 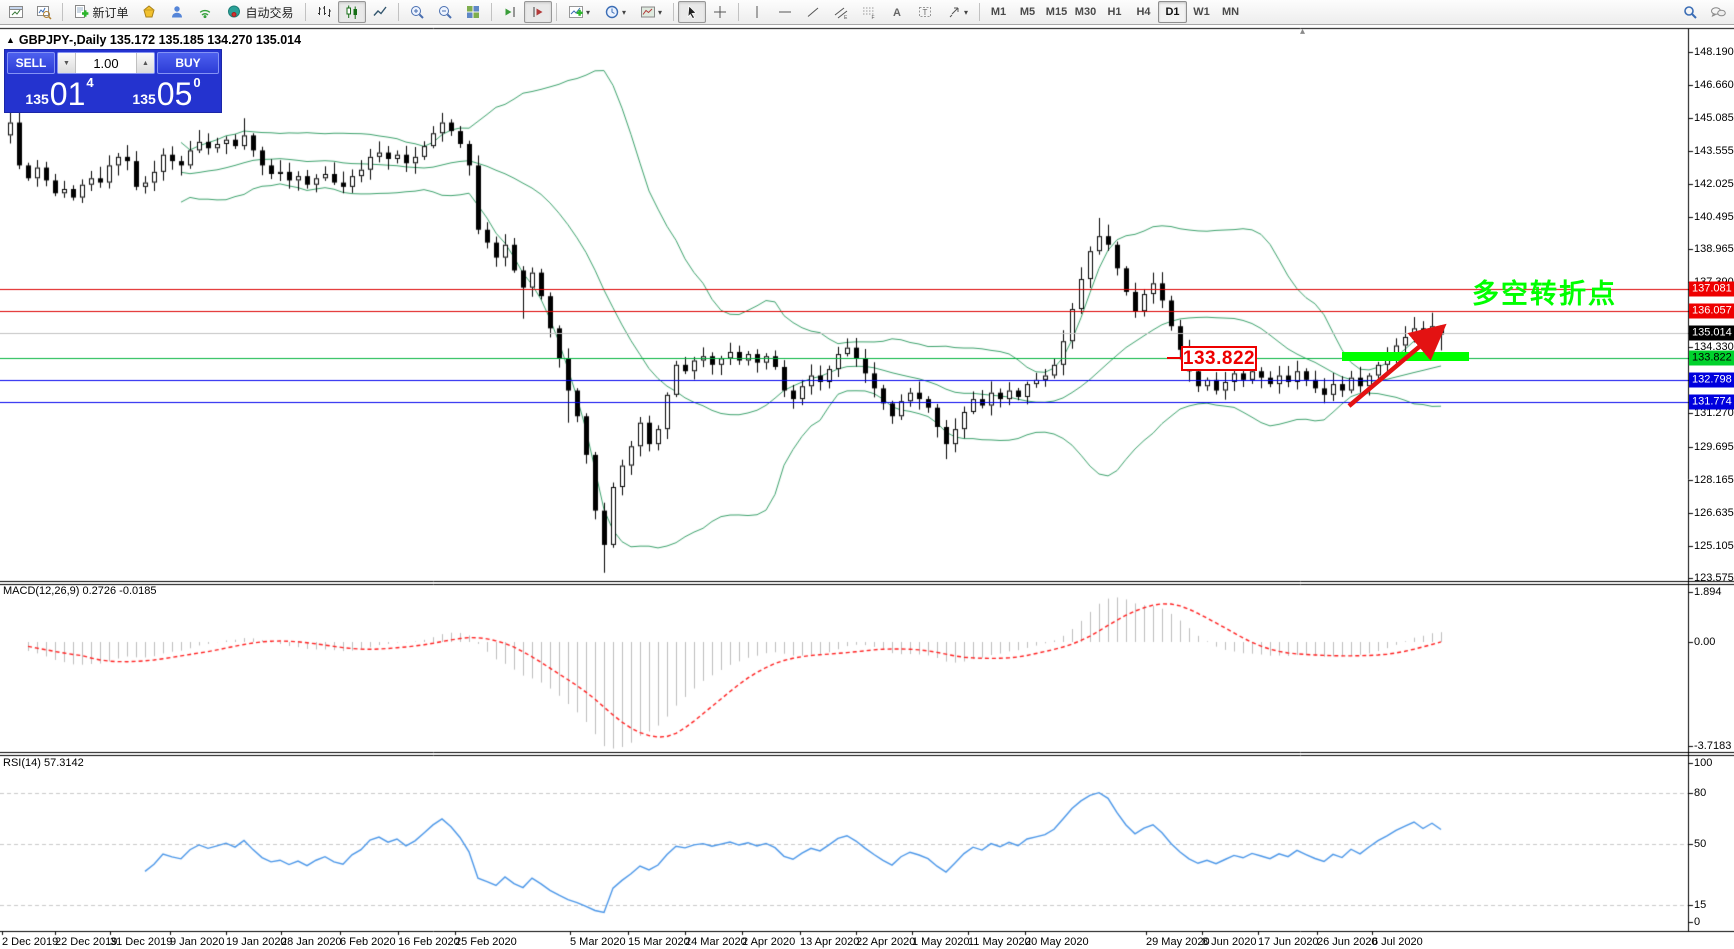 I want to click on pivot-annotation-text: 多空转折点, so click(x=1544, y=294).